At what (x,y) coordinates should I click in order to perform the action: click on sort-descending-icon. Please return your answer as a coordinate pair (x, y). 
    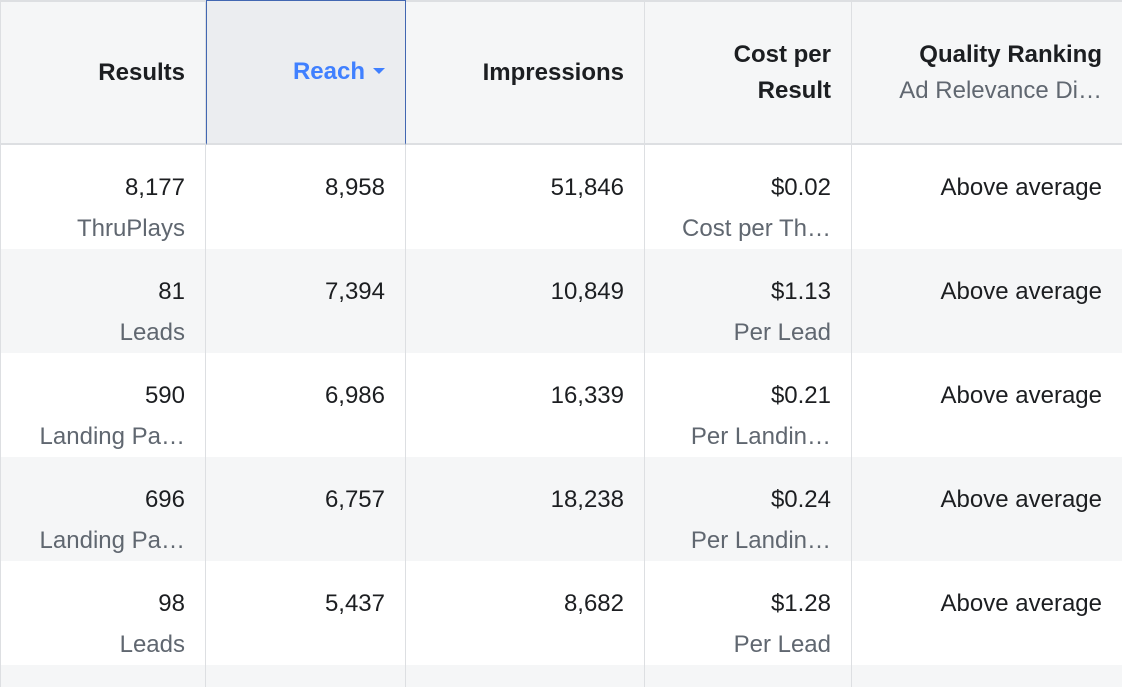
    Looking at the image, I should click on (379, 70).